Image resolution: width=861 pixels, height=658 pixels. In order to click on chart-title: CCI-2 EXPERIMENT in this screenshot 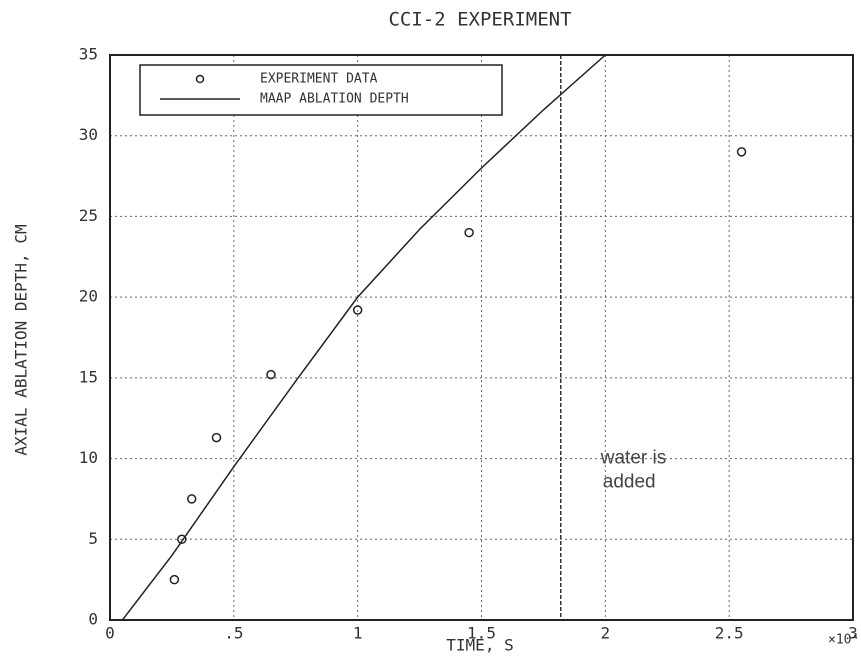, I will do `click(479, 20)`.